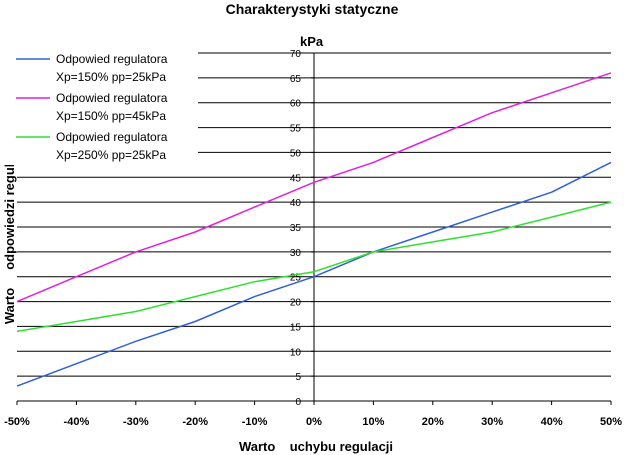  I want to click on x-tick-label-2: -30%, so click(136, 422).